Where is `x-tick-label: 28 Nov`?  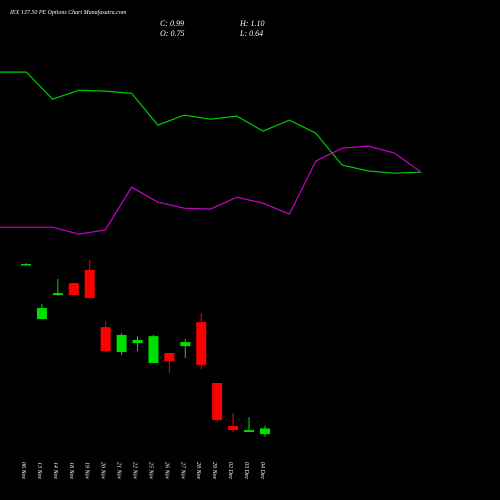 x-tick-label: 28 Nov is located at coordinates (198, 471).